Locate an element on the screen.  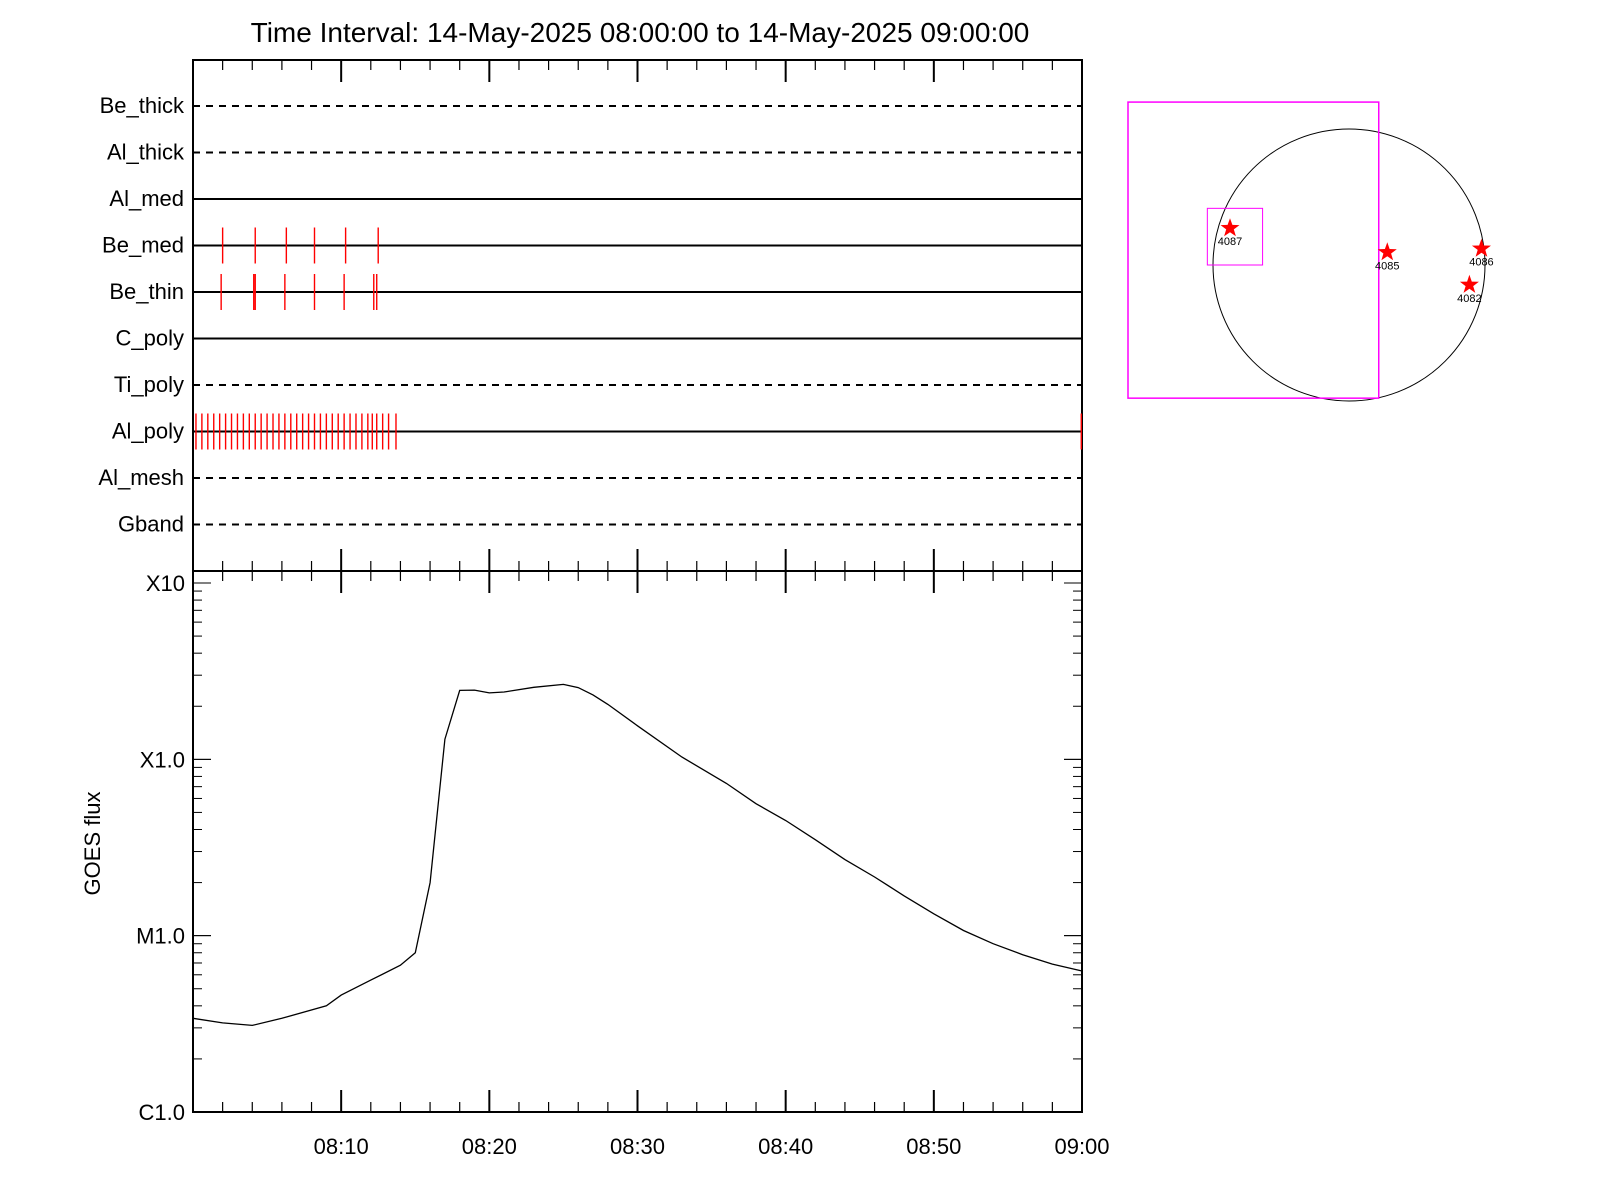
time-tick-label: 08:20 is located at coordinates (489, 1146).